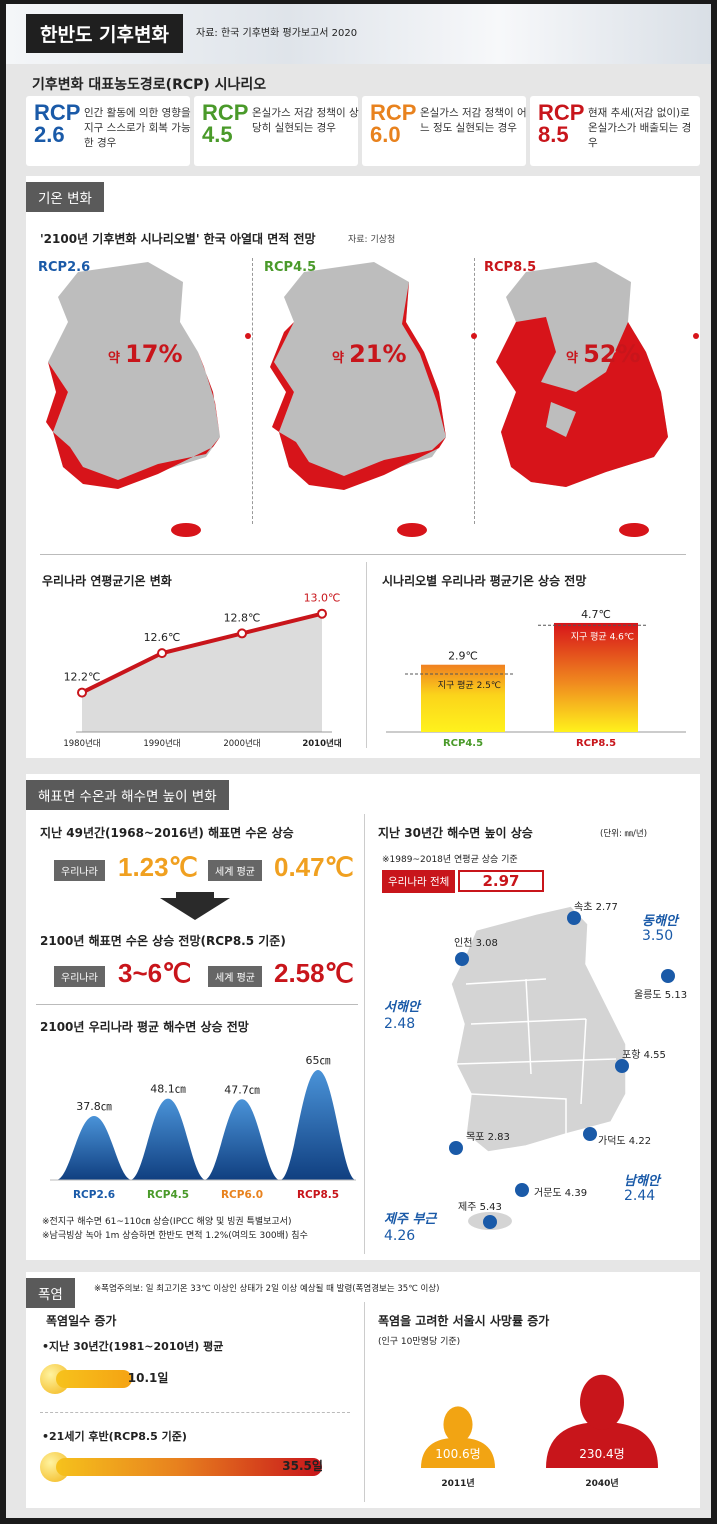 The width and height of the screenshot is (717, 1524). Describe the element at coordinates (94, 1106) in the screenshot. I see `sea-level-label: 37.8㎝` at that location.